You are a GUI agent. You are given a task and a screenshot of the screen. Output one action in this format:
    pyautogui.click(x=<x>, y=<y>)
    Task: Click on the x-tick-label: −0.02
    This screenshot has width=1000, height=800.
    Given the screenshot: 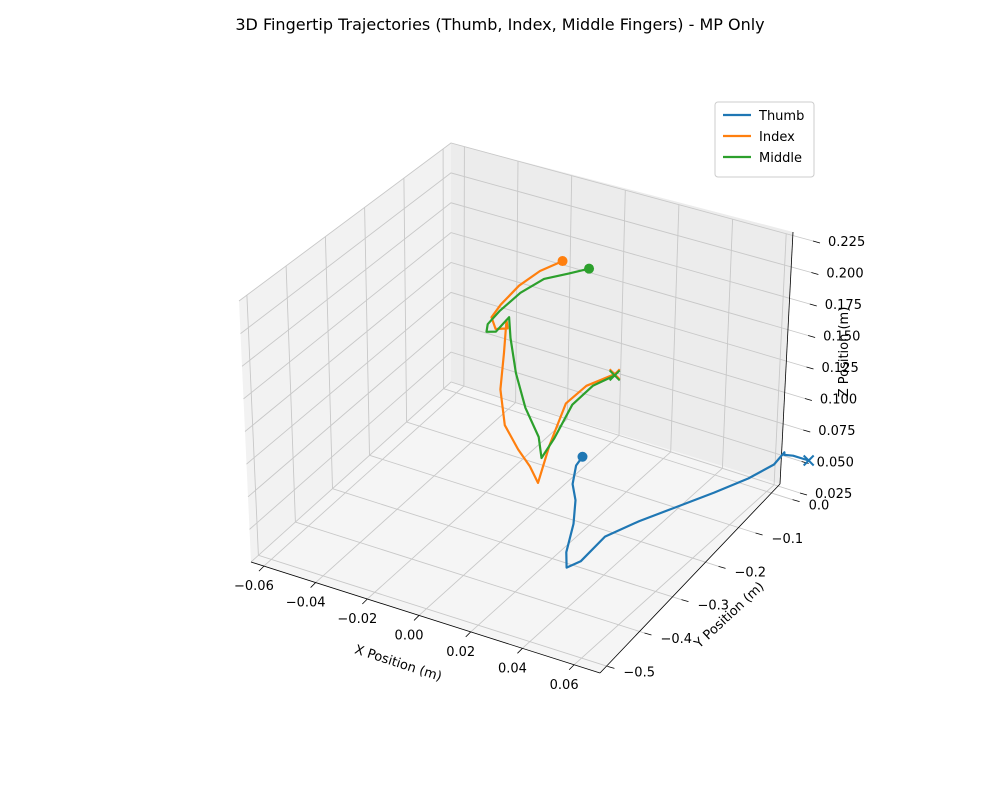 What is the action you would take?
    pyautogui.click(x=357, y=619)
    